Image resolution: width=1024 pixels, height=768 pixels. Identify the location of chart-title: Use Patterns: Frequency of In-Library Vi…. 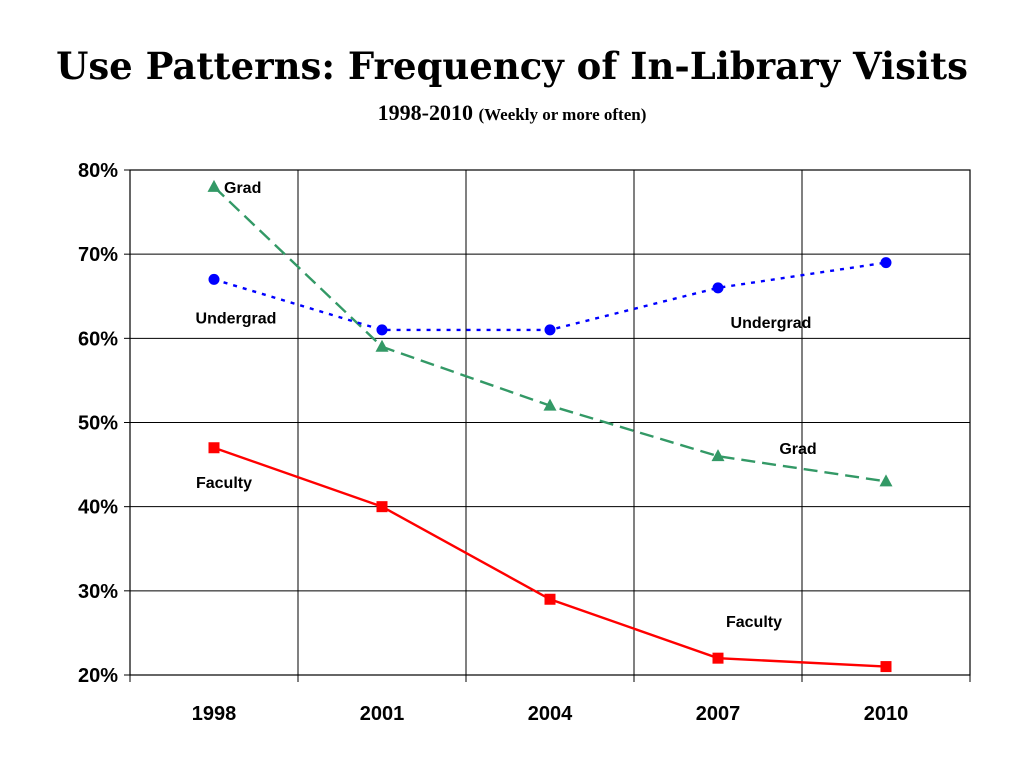
(512, 66).